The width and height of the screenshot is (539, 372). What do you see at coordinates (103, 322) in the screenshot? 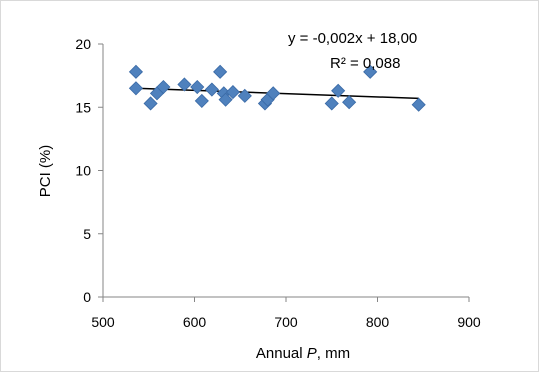
I see `x-tick-label: 500` at bounding box center [103, 322].